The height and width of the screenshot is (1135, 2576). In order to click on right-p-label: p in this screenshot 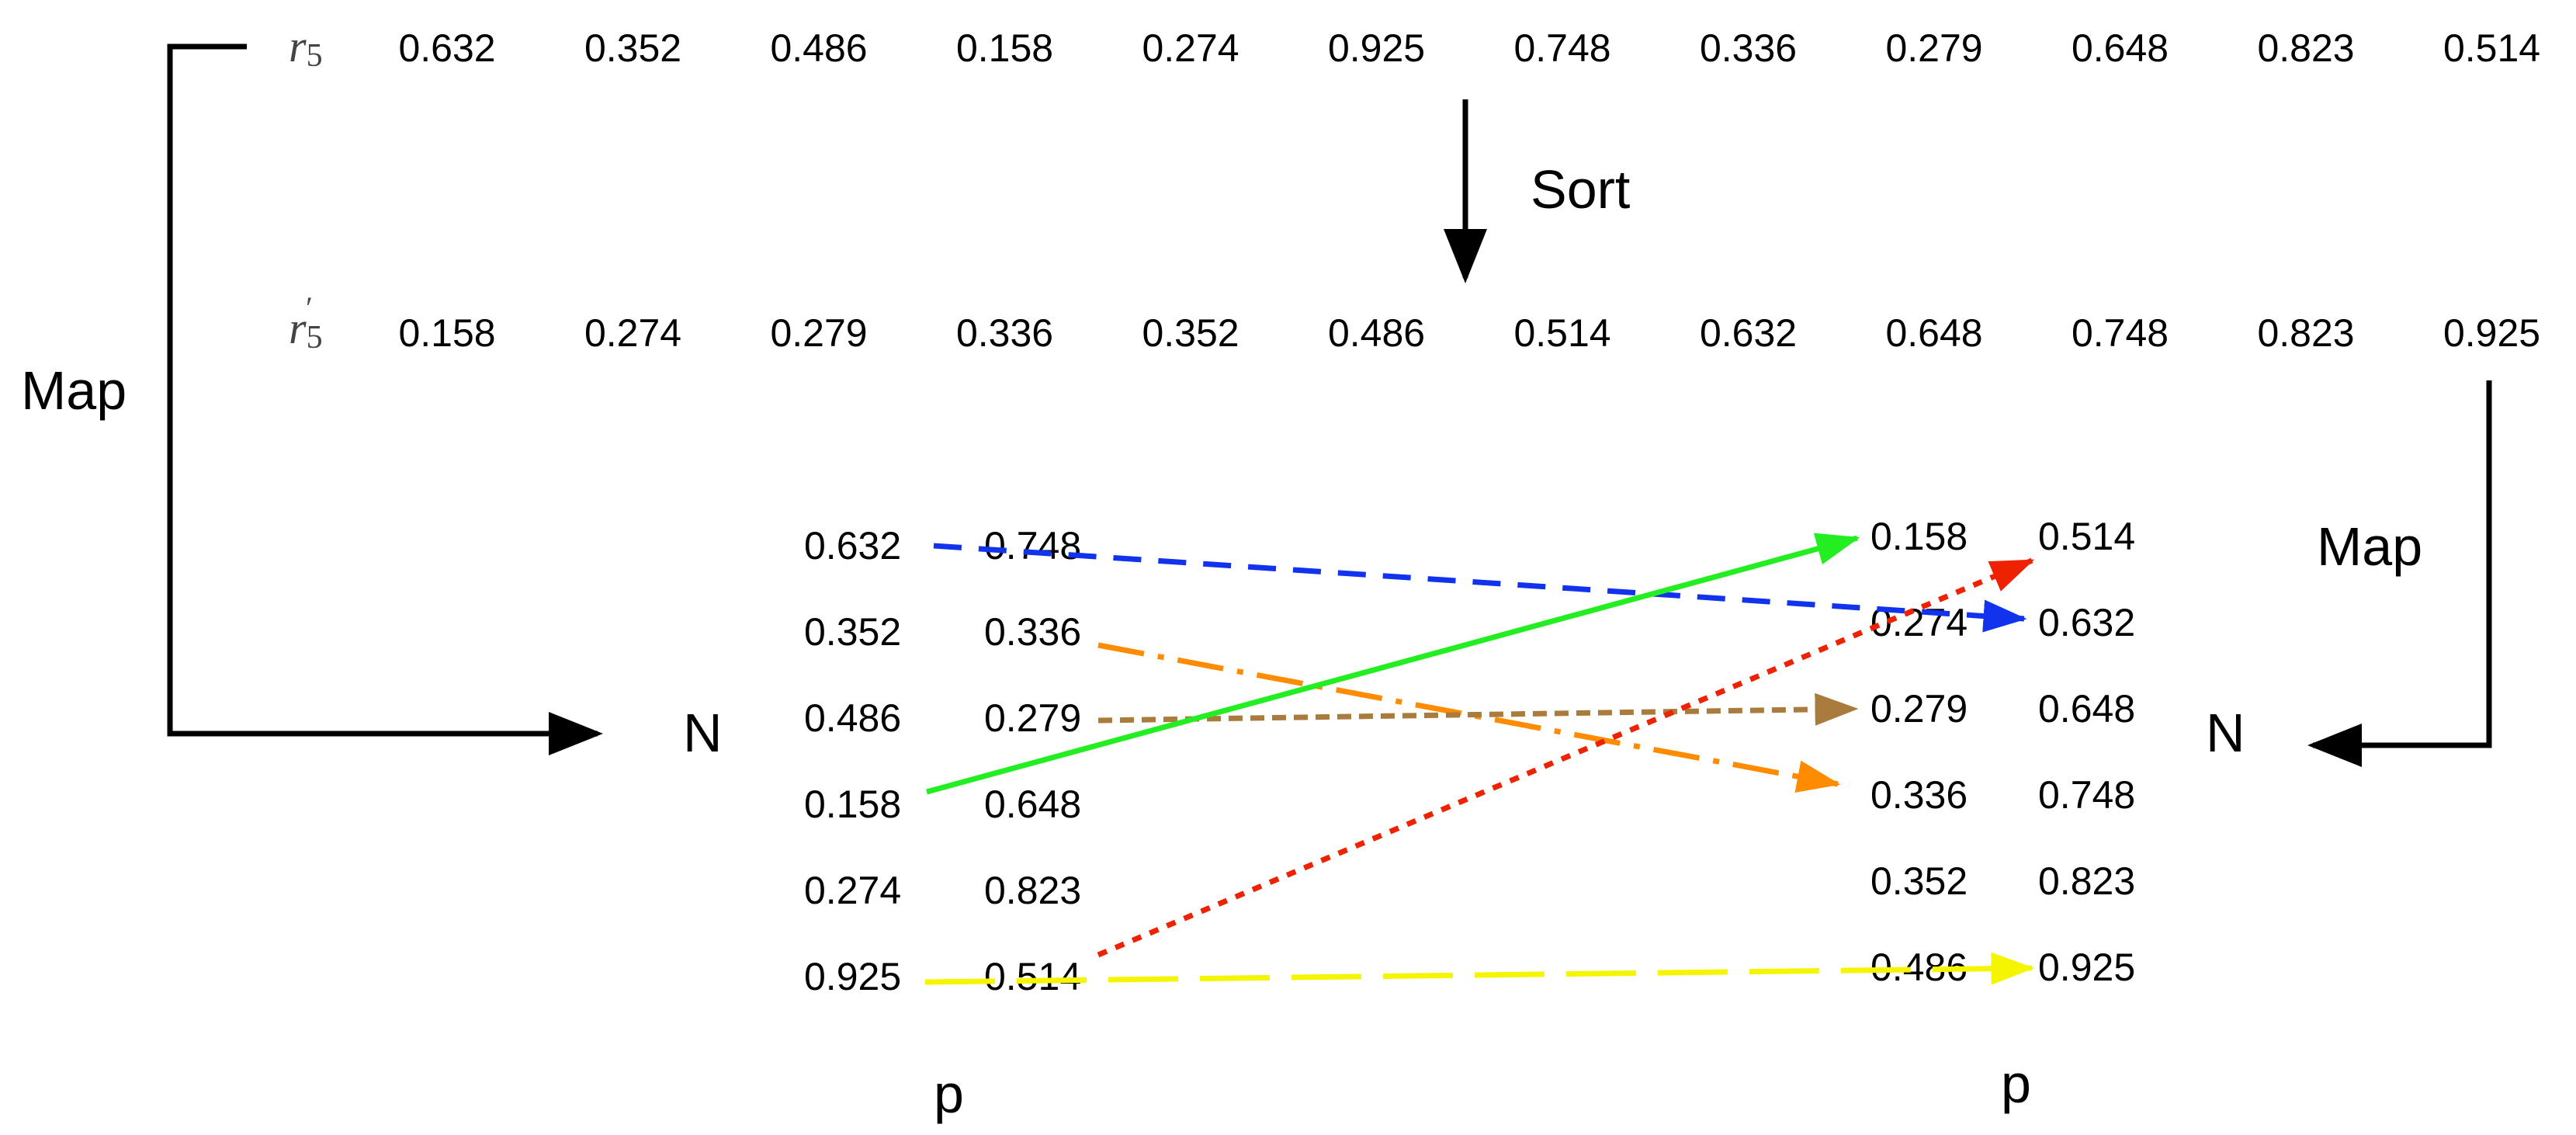, I will do `click(2016, 1083)`.